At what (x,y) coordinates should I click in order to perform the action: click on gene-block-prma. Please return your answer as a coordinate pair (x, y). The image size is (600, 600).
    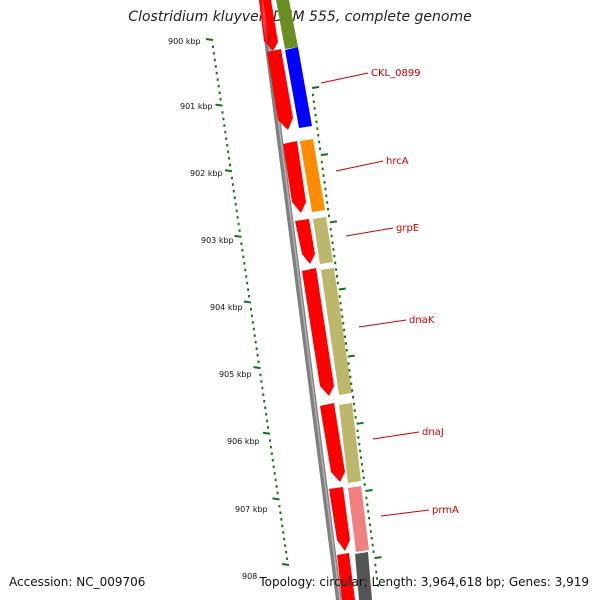
    Looking at the image, I should click on (358, 519).